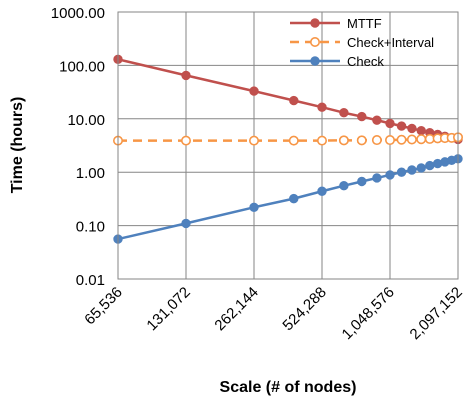 This screenshot has height=405, width=474. Describe the element at coordinates (304, 309) in the screenshot. I see `x-tick-label: 524,288` at that location.